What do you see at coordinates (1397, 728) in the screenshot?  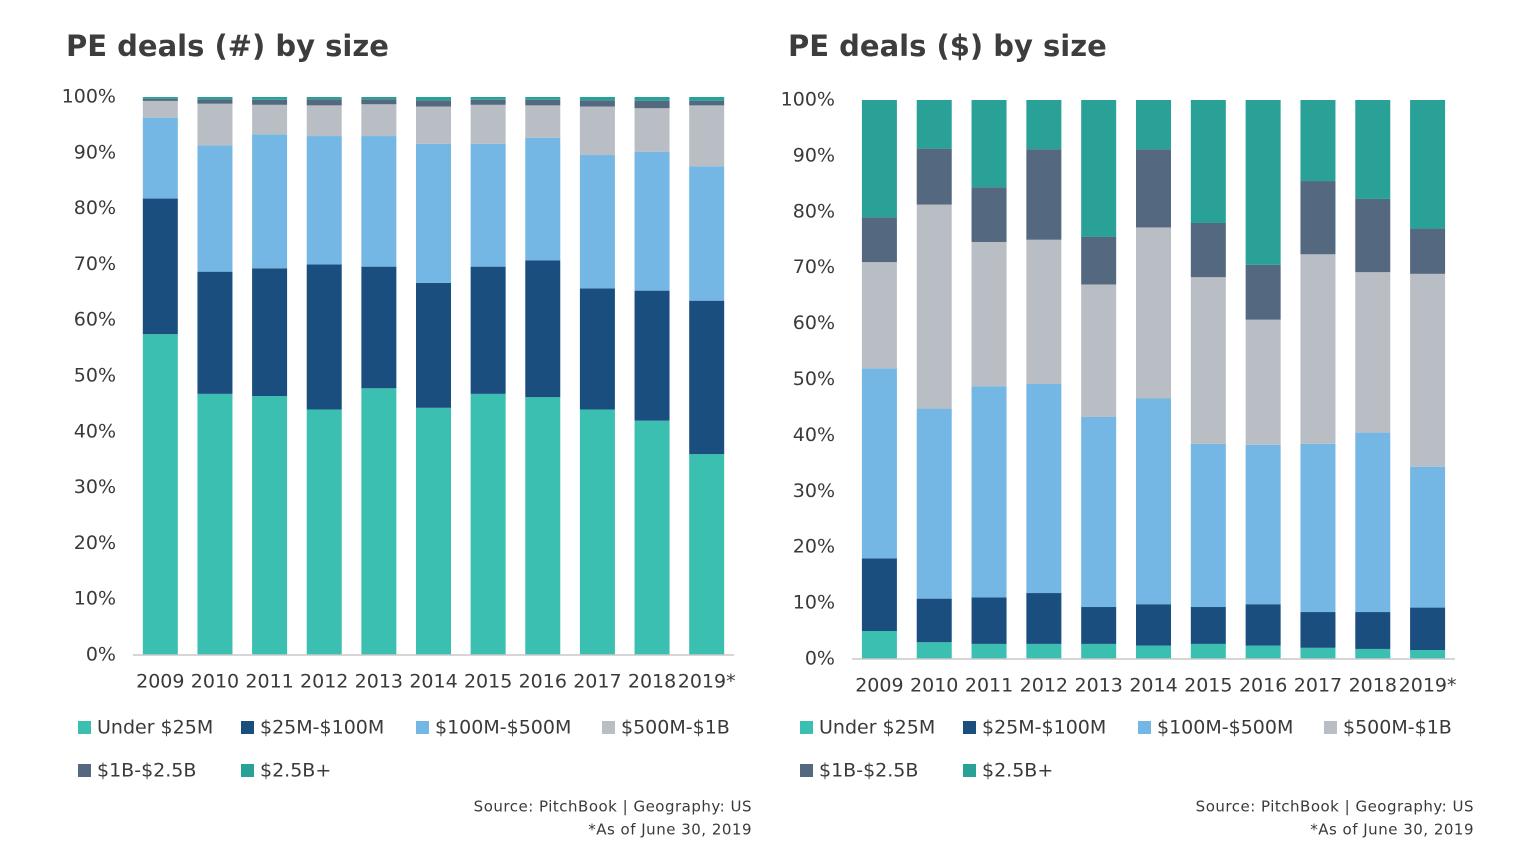 I see `legend-label: $500M-$1B` at bounding box center [1397, 728].